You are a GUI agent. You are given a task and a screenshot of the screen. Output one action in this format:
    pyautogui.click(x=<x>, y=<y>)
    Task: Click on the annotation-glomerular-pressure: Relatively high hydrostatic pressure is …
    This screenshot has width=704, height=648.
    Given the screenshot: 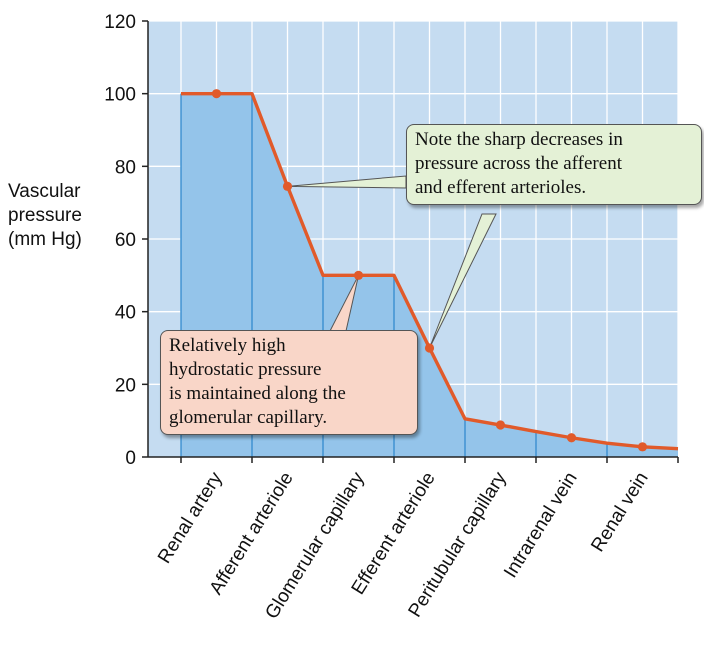 What is the action you would take?
    pyautogui.click(x=289, y=382)
    